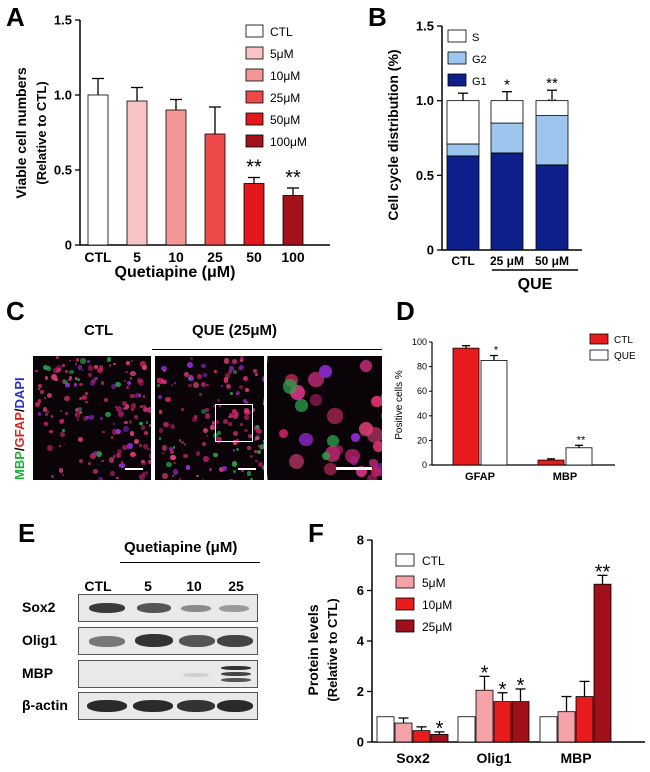 The height and width of the screenshot is (772, 650). Describe the element at coordinates (41, 132) in the screenshot. I see `a-y-axis-label-line2: (Relative to CTL)` at that location.